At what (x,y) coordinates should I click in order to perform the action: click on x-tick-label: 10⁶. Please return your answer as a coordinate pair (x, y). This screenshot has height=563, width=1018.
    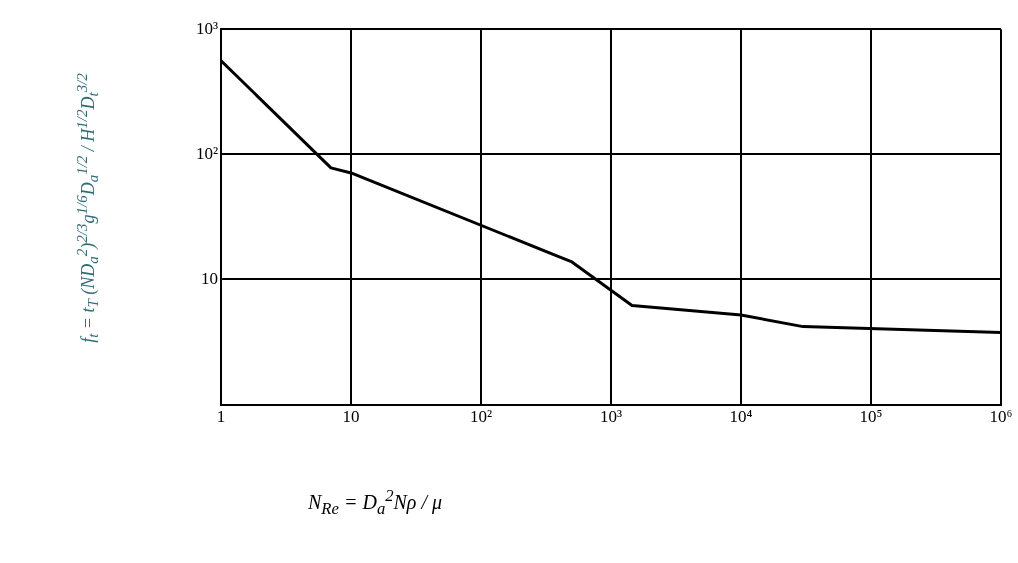
    Looking at the image, I should click on (1001, 417).